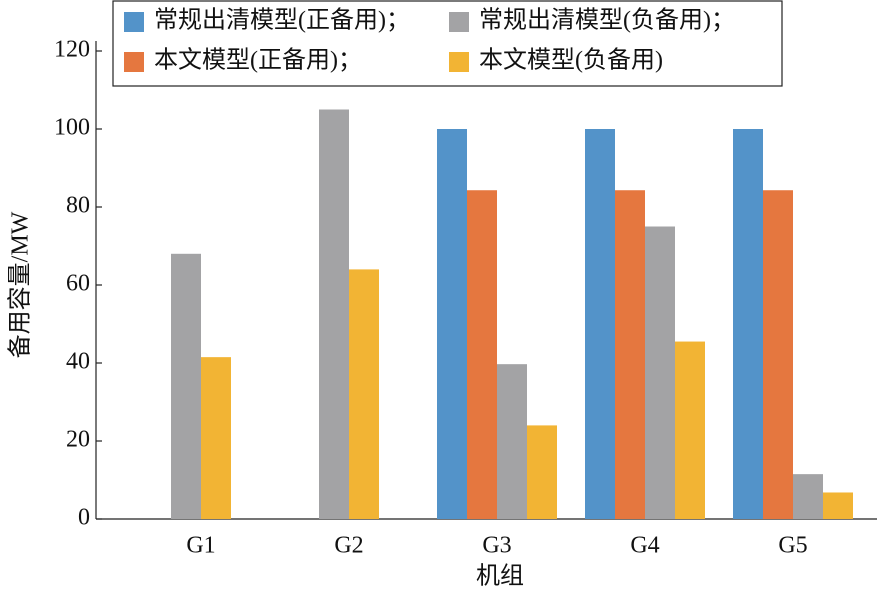 The width and height of the screenshot is (877, 594). Describe the element at coordinates (496, 546) in the screenshot. I see `x-tick-label: G3` at that location.